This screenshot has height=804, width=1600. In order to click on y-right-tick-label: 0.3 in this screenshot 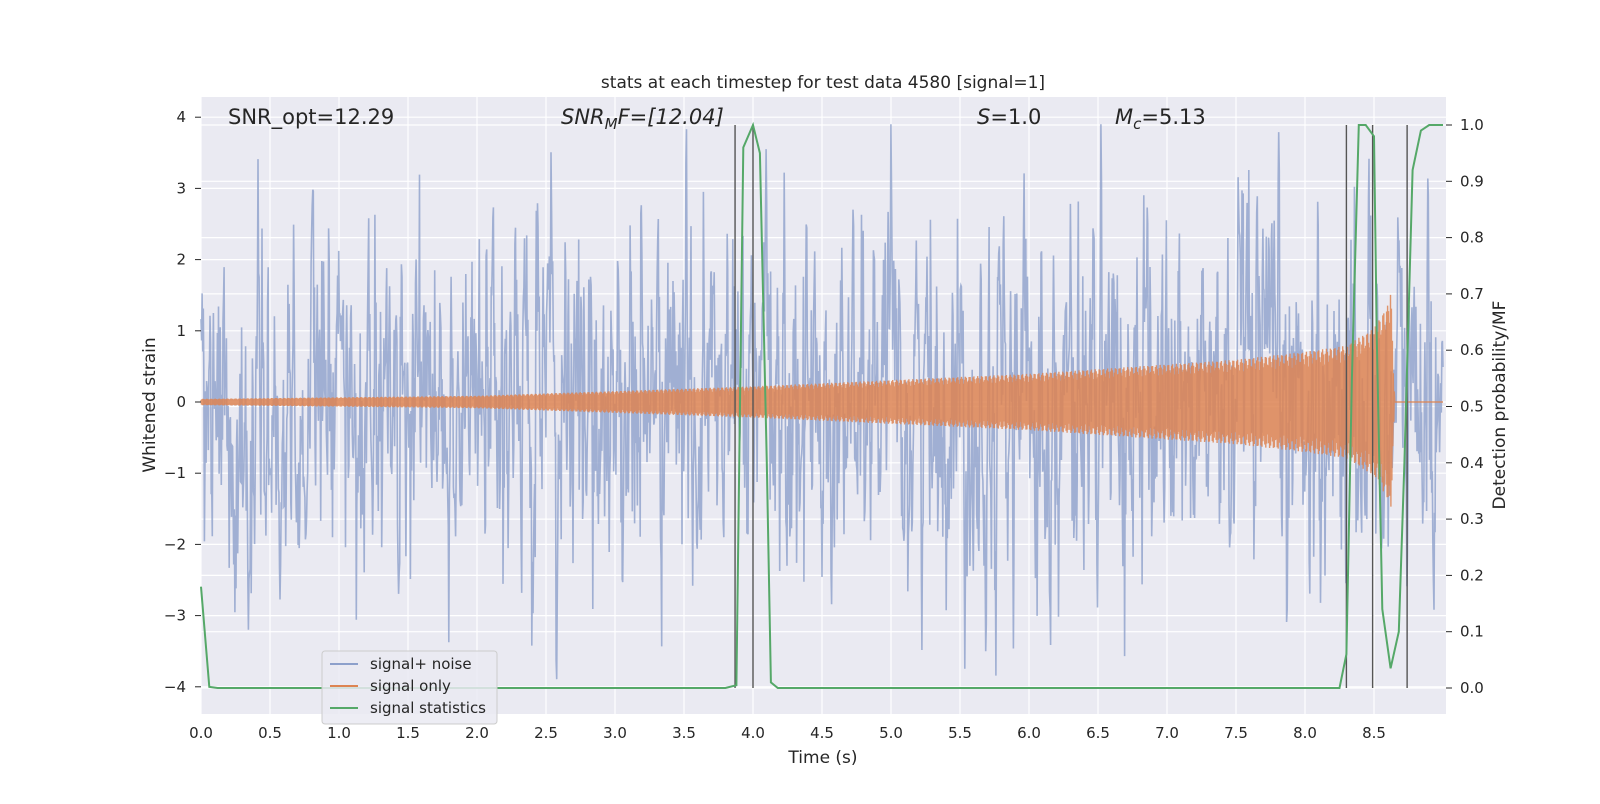, I will do `click(1472, 519)`.